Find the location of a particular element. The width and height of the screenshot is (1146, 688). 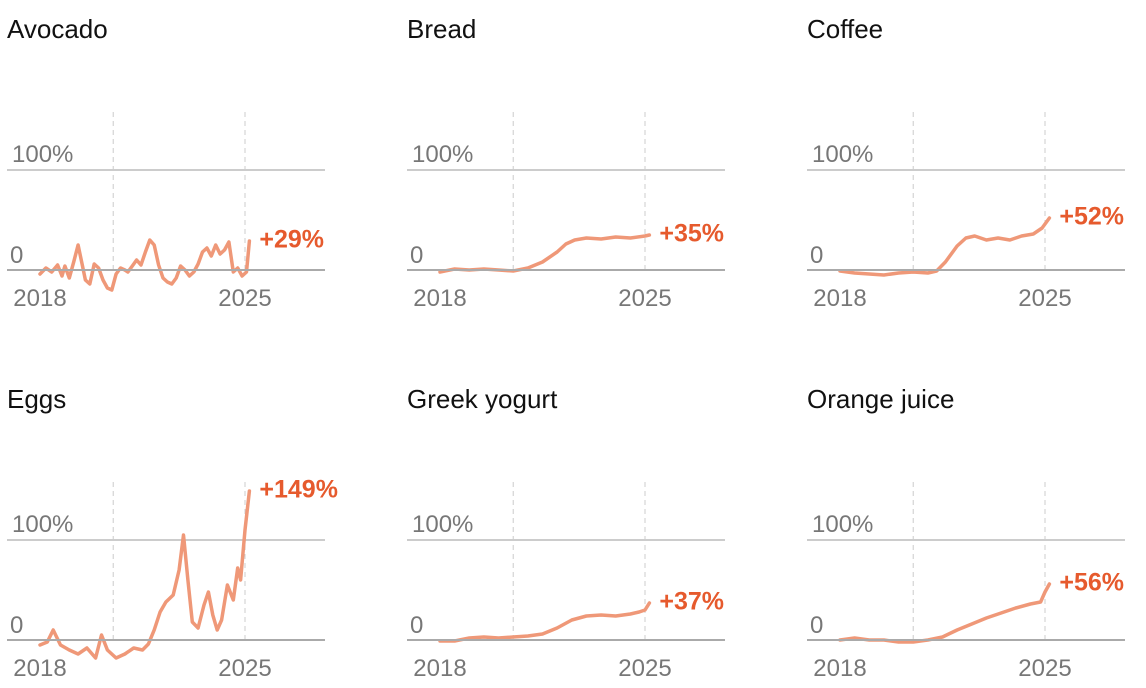

line-chart: 100% 0 2018 2025 +56% is located at coordinates (966, 582).